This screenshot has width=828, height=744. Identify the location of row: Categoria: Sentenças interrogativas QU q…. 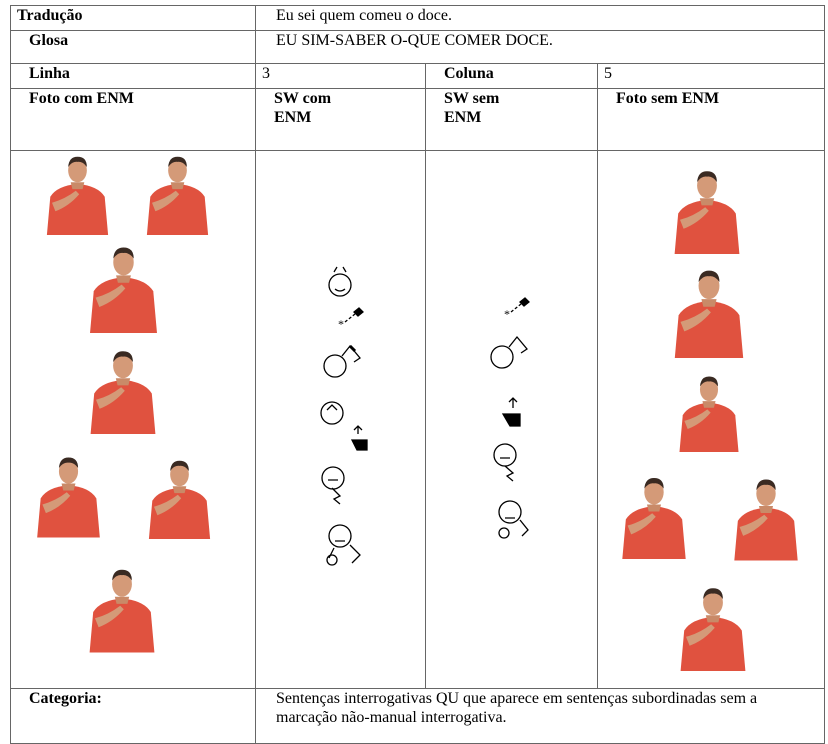
(418, 716).